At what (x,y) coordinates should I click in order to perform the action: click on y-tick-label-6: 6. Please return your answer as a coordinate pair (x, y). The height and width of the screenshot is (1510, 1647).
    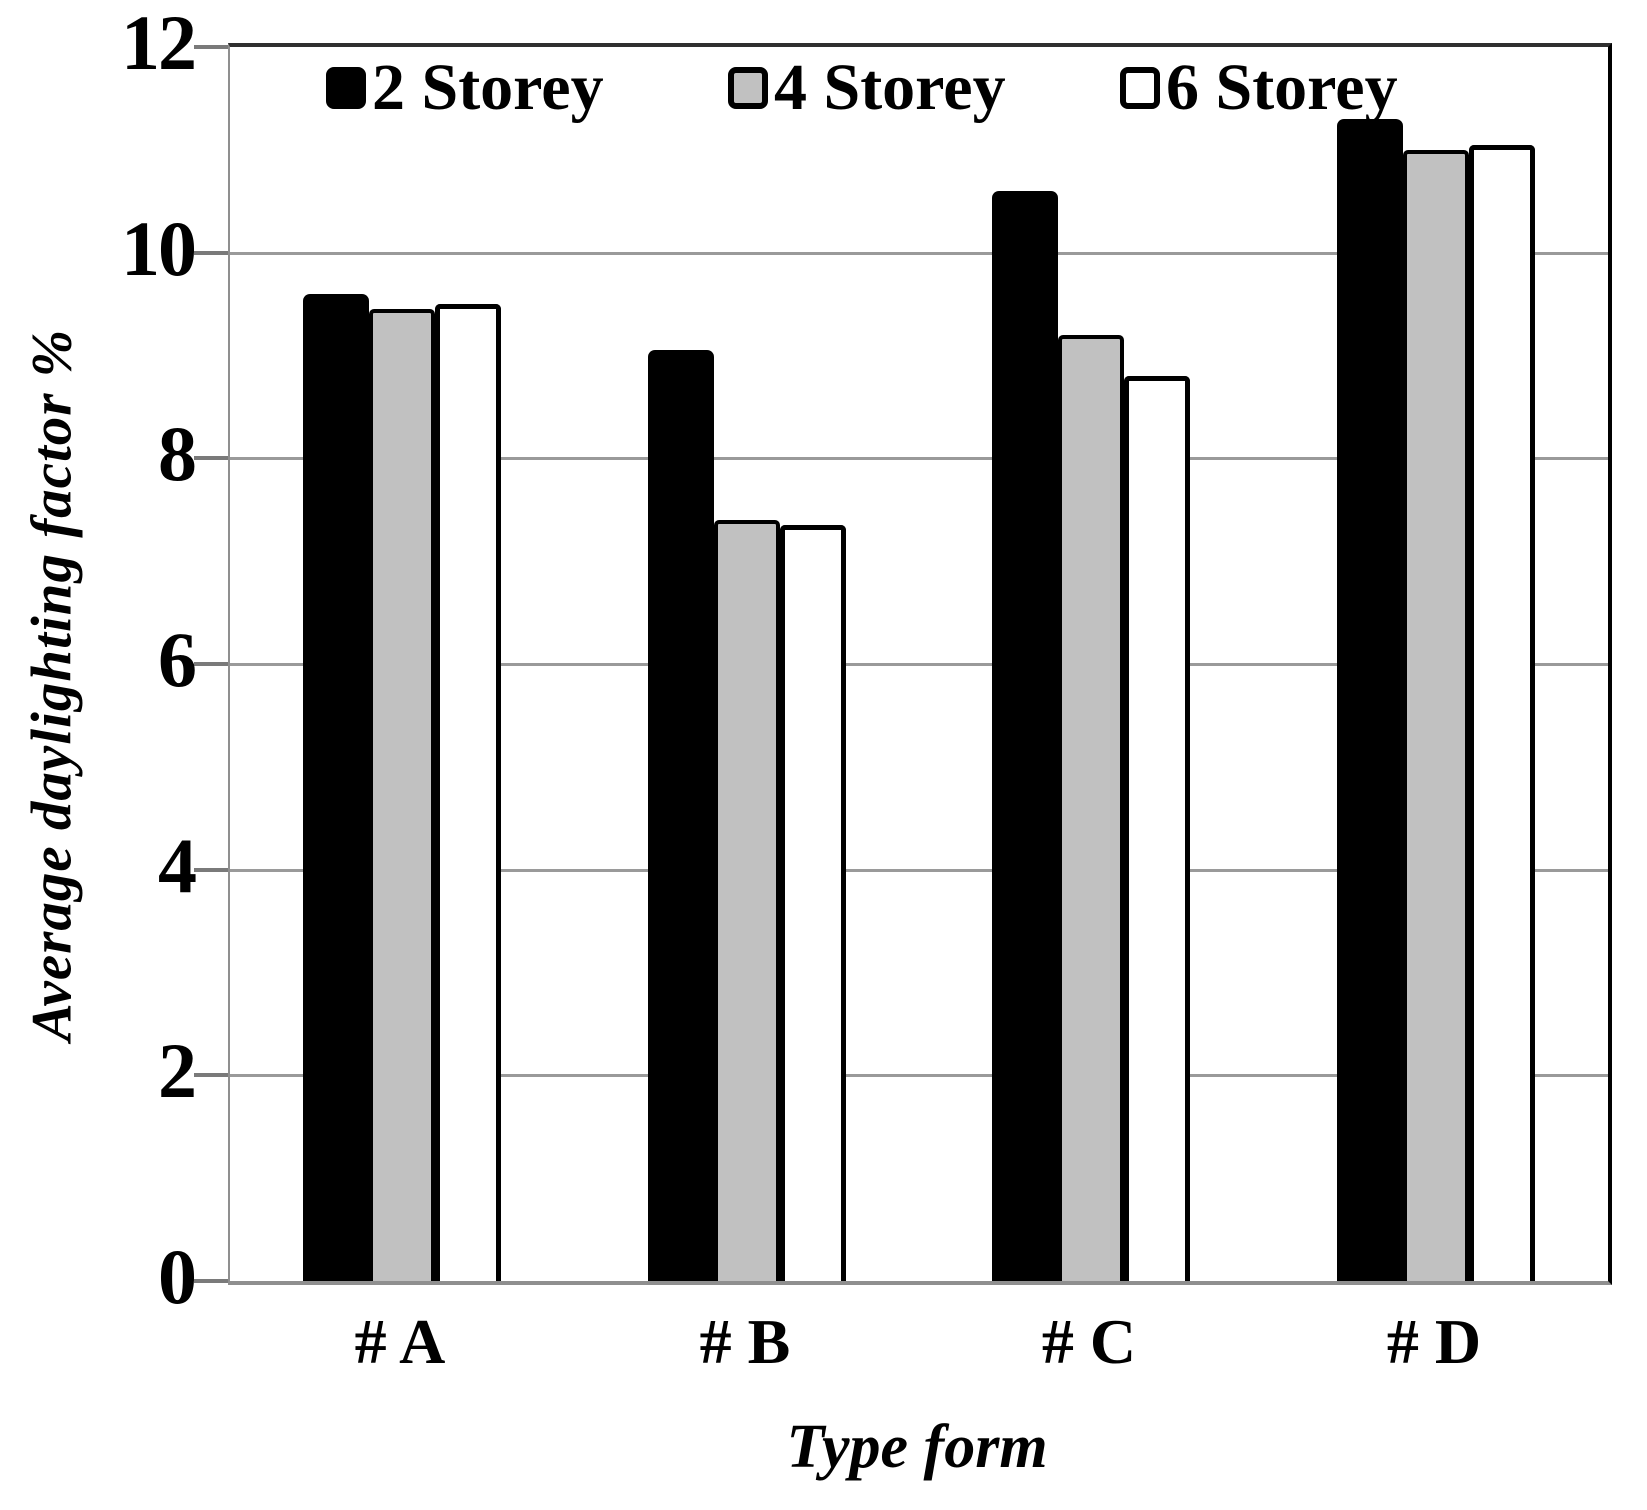
    Looking at the image, I should click on (177, 659).